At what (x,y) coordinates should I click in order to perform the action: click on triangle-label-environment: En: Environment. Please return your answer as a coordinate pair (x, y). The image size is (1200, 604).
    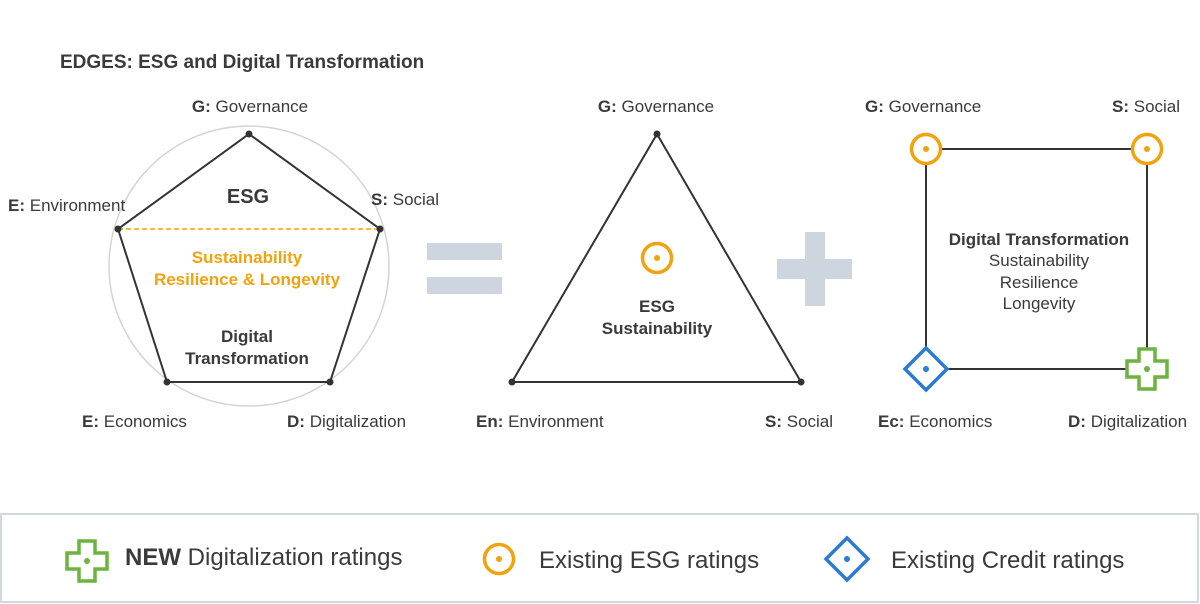
    Looking at the image, I should click on (540, 421).